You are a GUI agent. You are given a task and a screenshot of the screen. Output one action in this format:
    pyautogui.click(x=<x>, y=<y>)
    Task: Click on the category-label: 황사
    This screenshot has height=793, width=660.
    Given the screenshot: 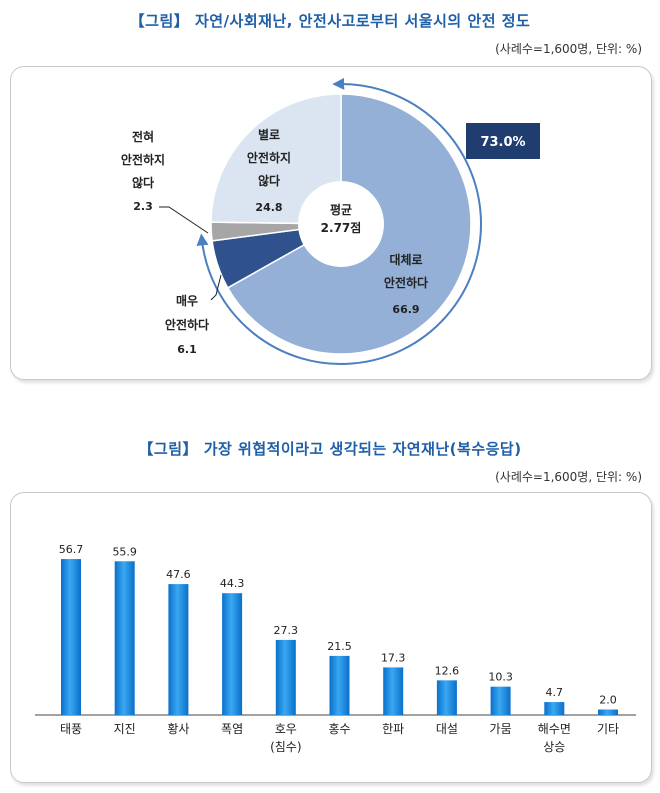 What is the action you would take?
    pyautogui.click(x=178, y=729)
    